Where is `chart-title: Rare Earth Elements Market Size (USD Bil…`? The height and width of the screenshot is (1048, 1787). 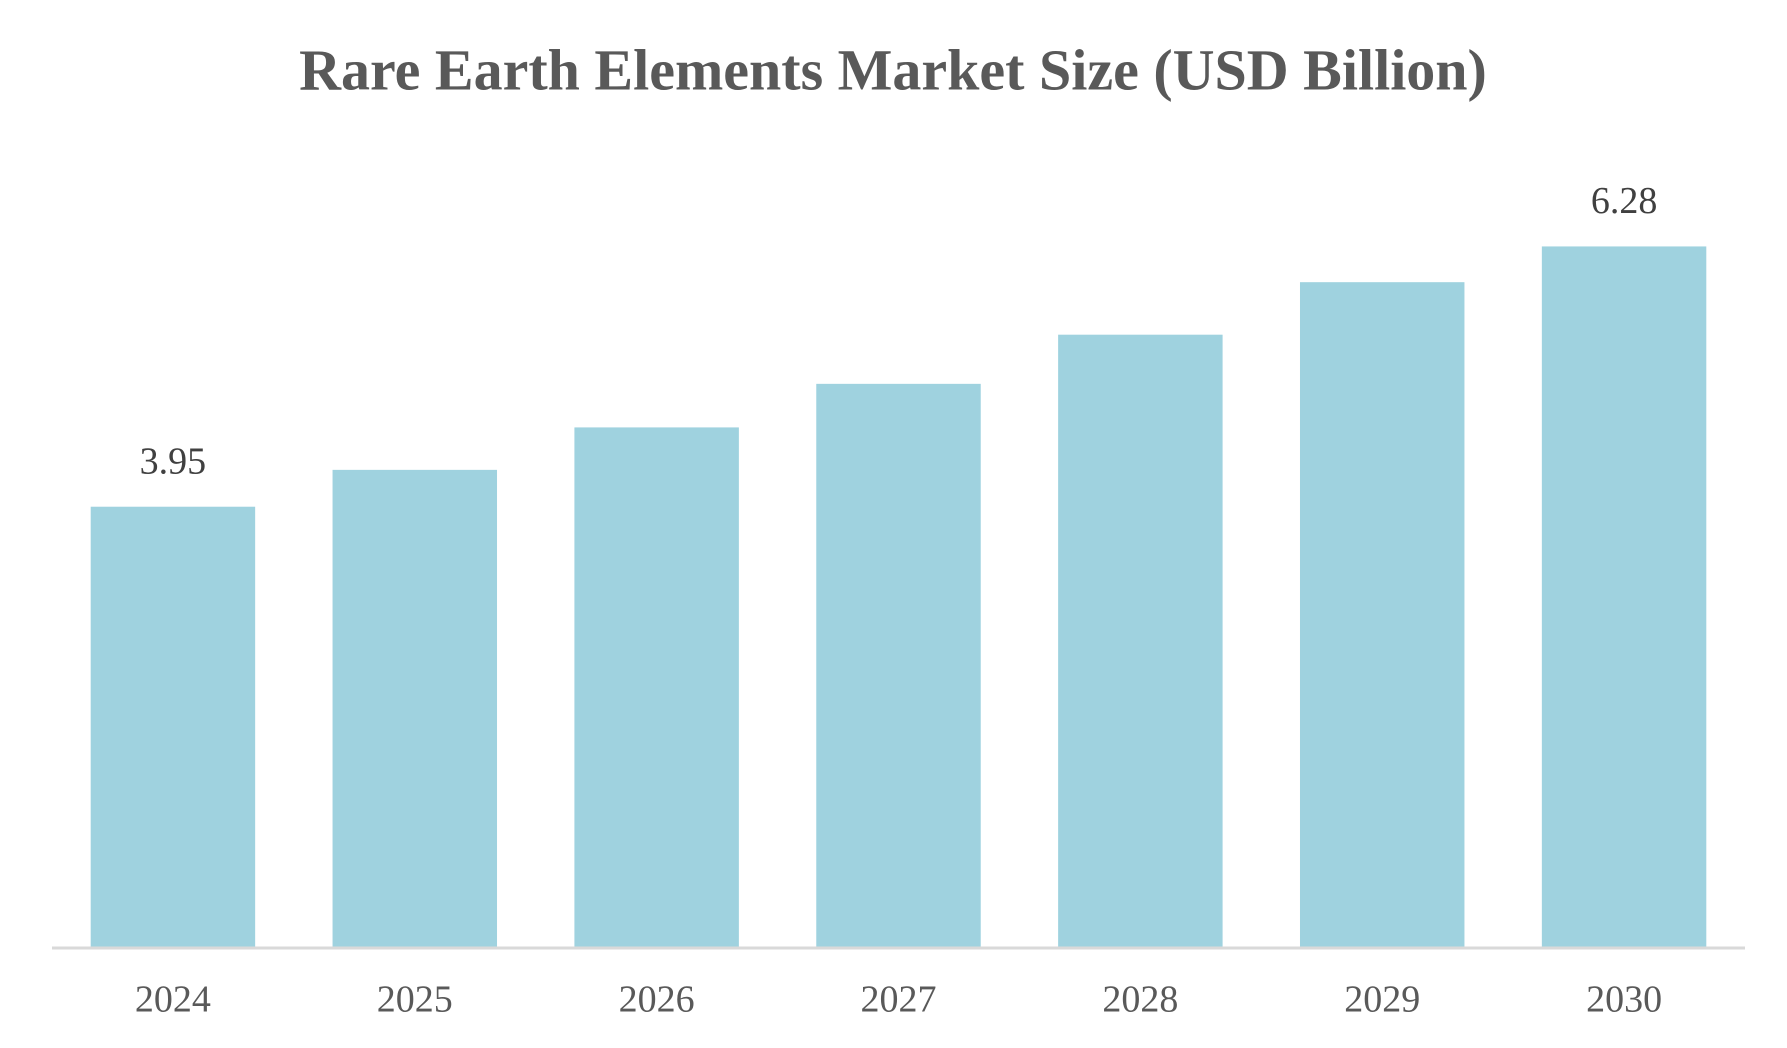
chart-title: Rare Earth Elements Market Size (USD Bil… is located at coordinates (893, 69).